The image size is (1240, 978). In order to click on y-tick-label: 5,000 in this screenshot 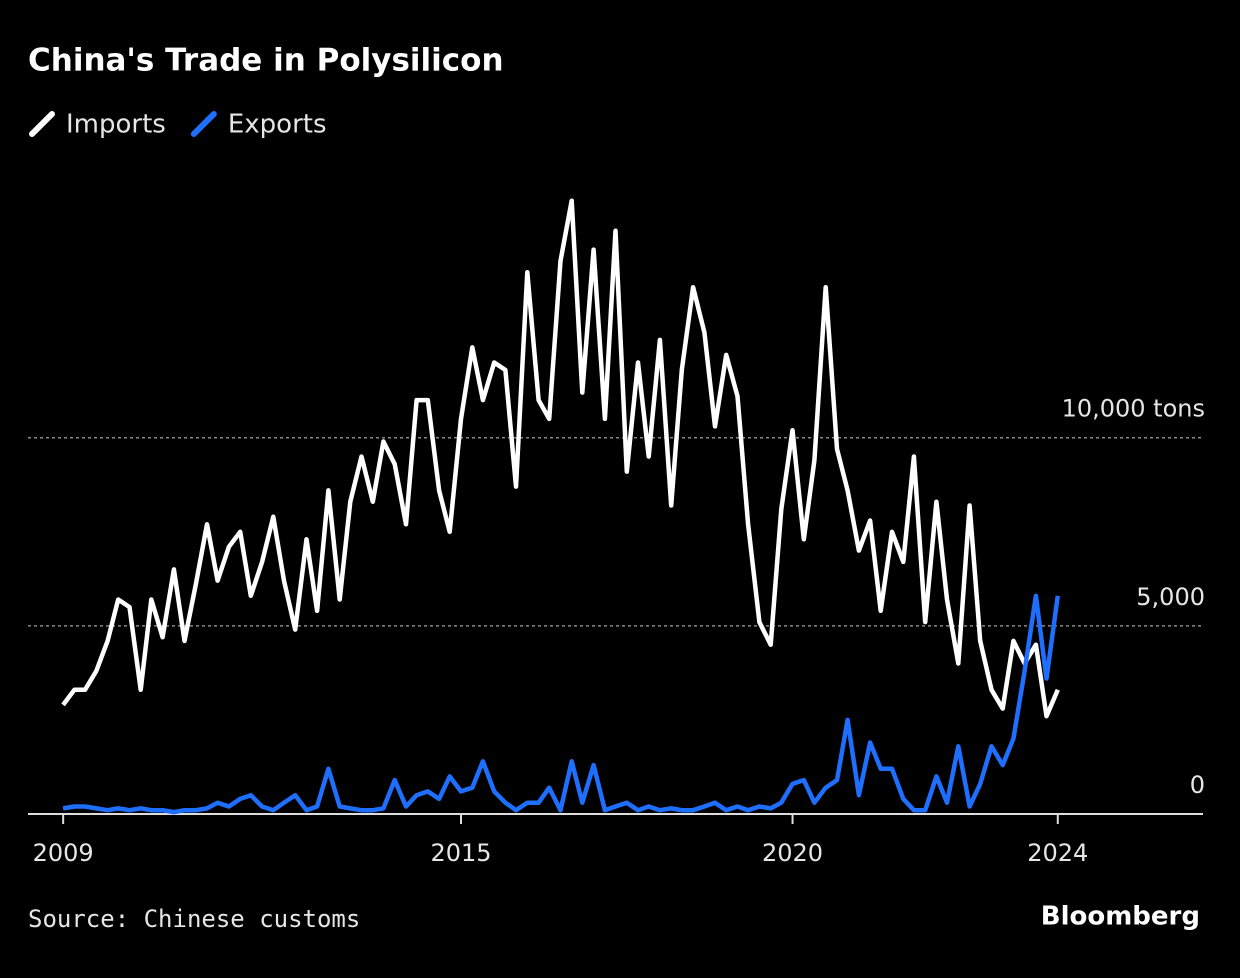, I will do `click(1170, 597)`.